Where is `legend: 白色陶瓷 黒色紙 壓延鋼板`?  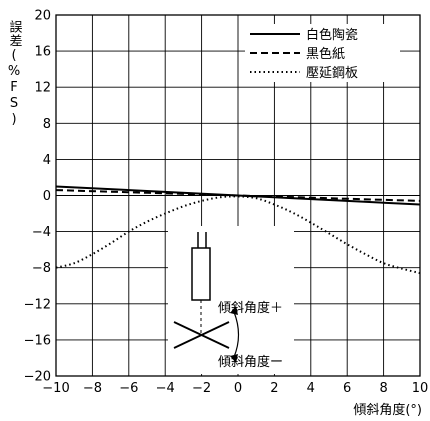 legend: 白色陶瓷 黒色紙 壓延鋼板 is located at coordinates (322, 53).